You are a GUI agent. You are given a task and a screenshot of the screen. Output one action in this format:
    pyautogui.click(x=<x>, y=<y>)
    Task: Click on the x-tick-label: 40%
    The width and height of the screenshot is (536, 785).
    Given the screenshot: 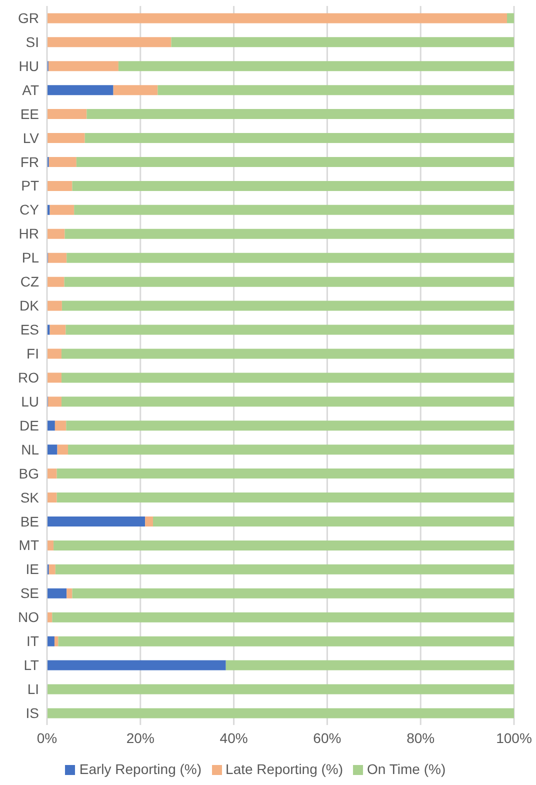 What is the action you would take?
    pyautogui.click(x=234, y=738)
    